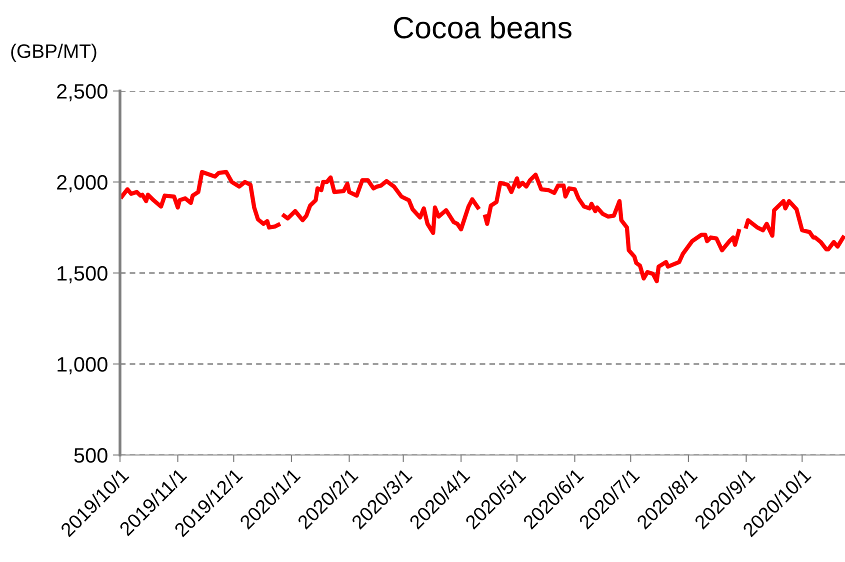 The width and height of the screenshot is (845, 562). What do you see at coordinates (83, 275) in the screenshot?
I see `y-tick-label: 1,500` at bounding box center [83, 275].